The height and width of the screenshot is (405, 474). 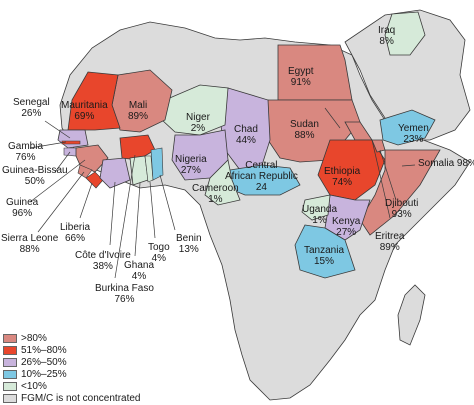 I want to click on label-benin: Benin 13%, so click(x=189, y=244).